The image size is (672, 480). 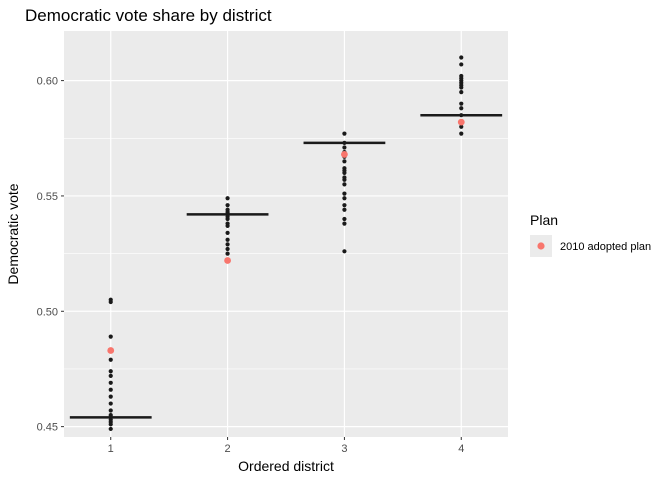 I want to click on x-axis-title: Ordered district, so click(x=286, y=466).